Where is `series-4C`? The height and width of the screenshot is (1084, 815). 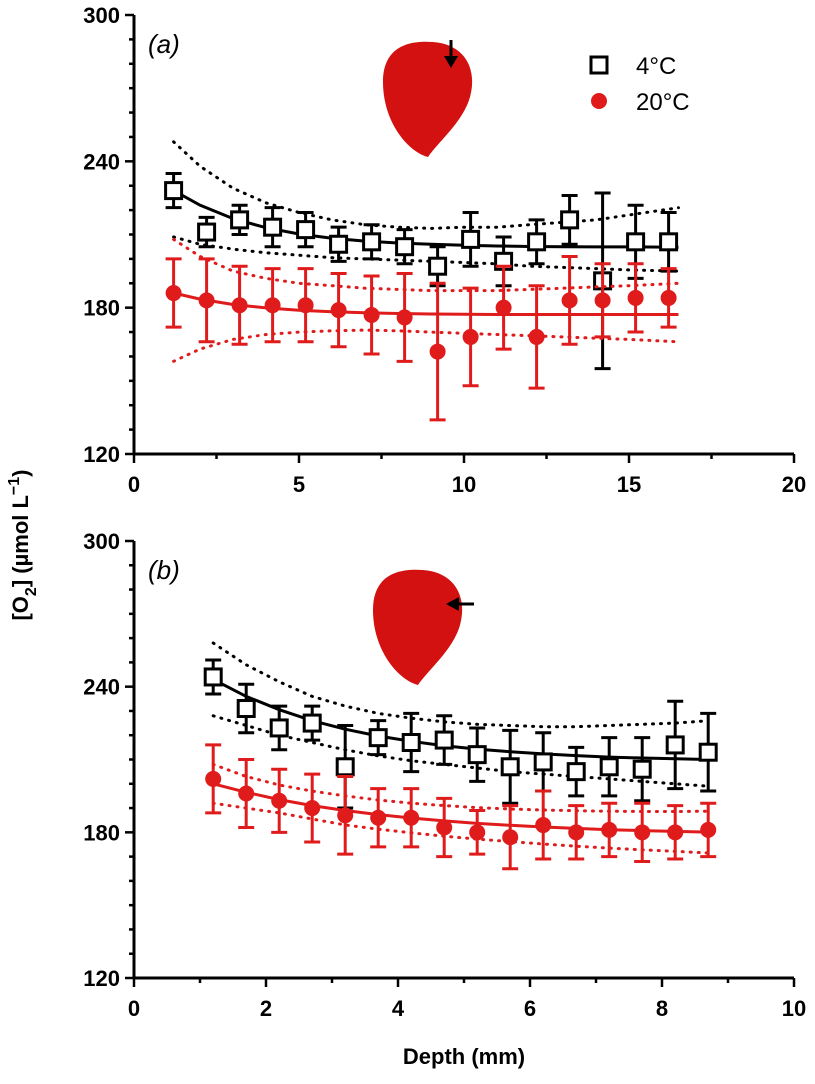 series-4C is located at coordinates (422, 255).